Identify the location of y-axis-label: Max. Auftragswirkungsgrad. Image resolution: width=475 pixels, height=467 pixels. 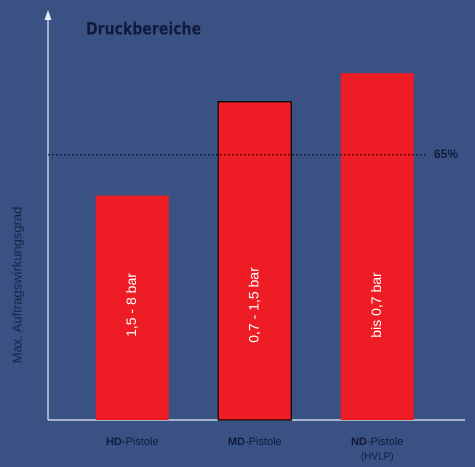
(16, 285).